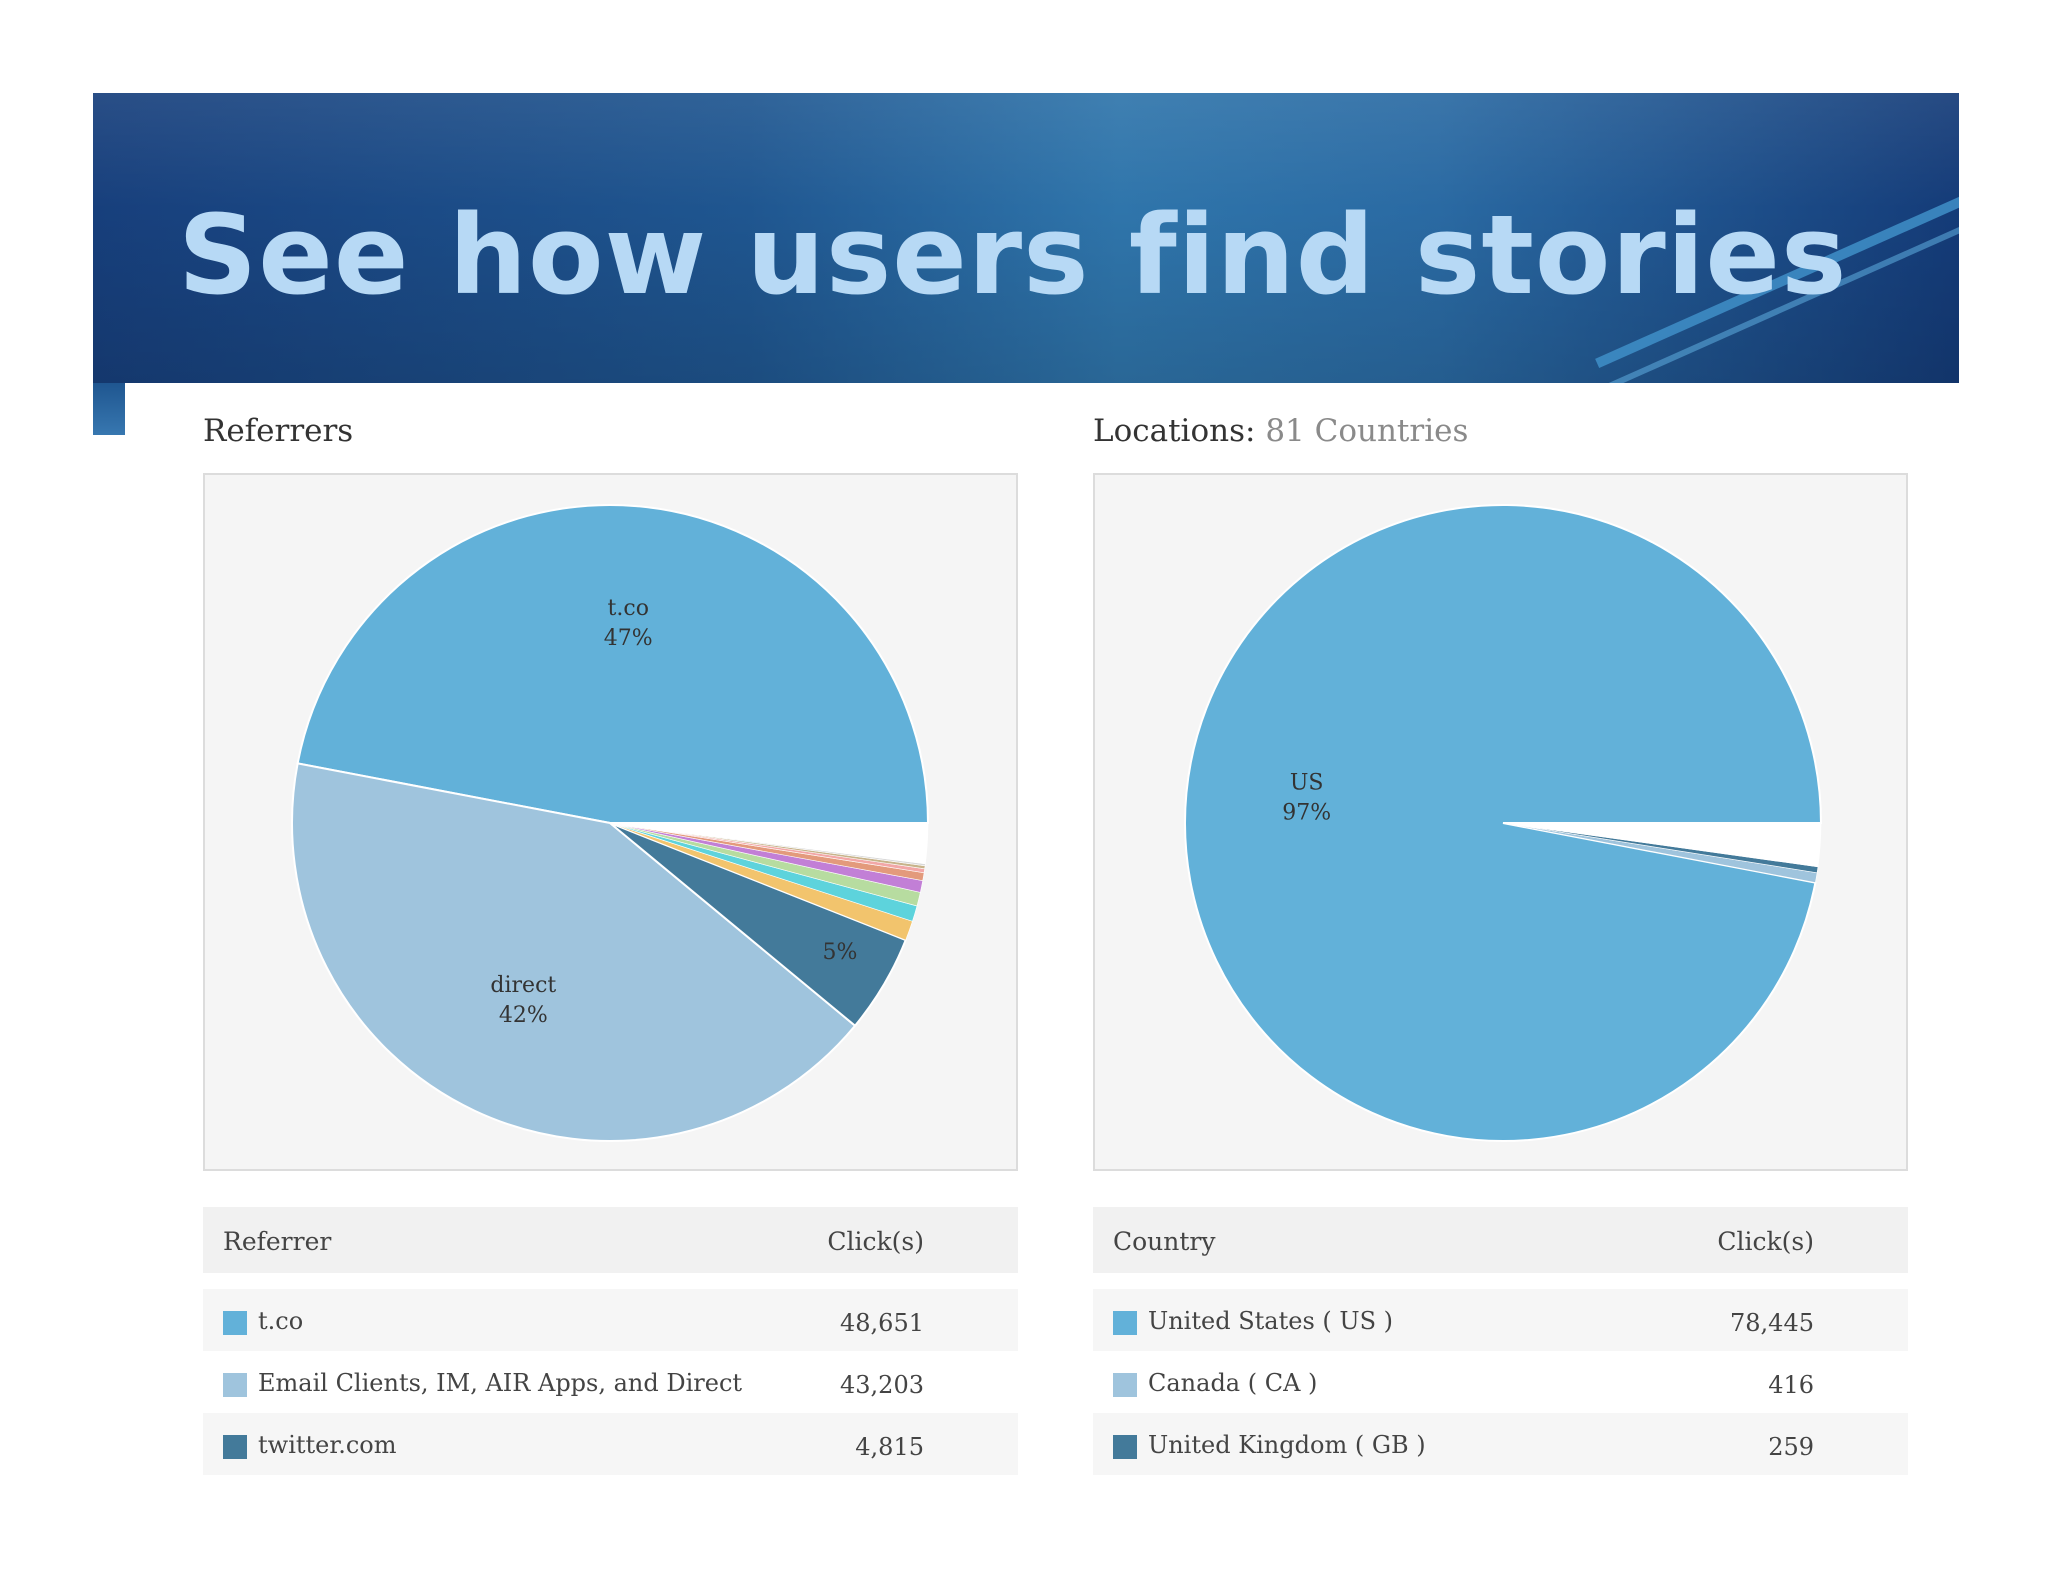  What do you see at coordinates (1174, 431) in the screenshot?
I see `locations-heading-text: Locations:` at bounding box center [1174, 431].